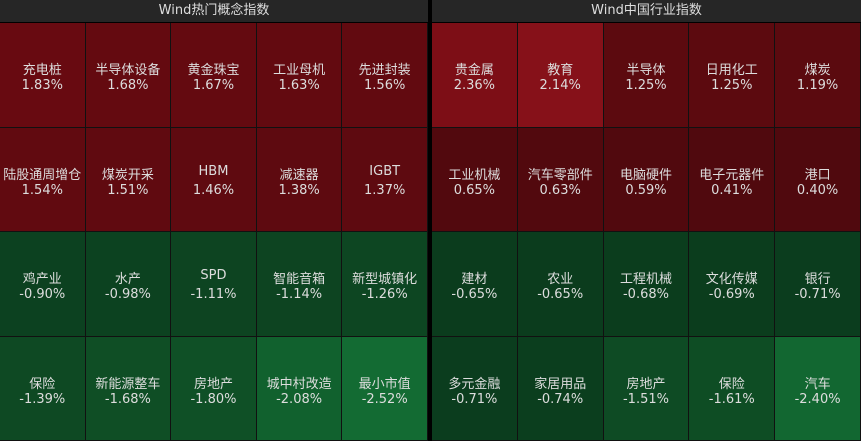  I want to click on cell-label: 银行, so click(817, 279).